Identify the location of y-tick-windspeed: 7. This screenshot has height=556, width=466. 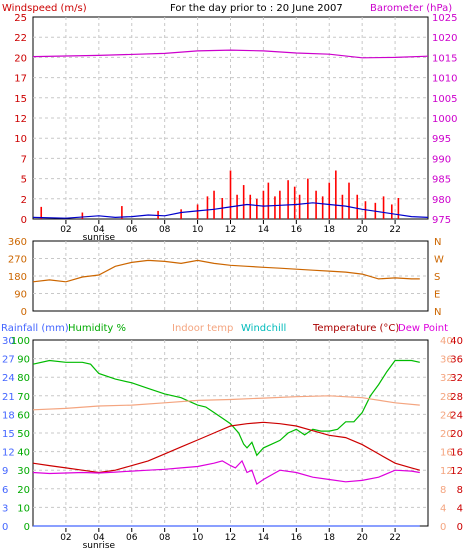
(24, 159).